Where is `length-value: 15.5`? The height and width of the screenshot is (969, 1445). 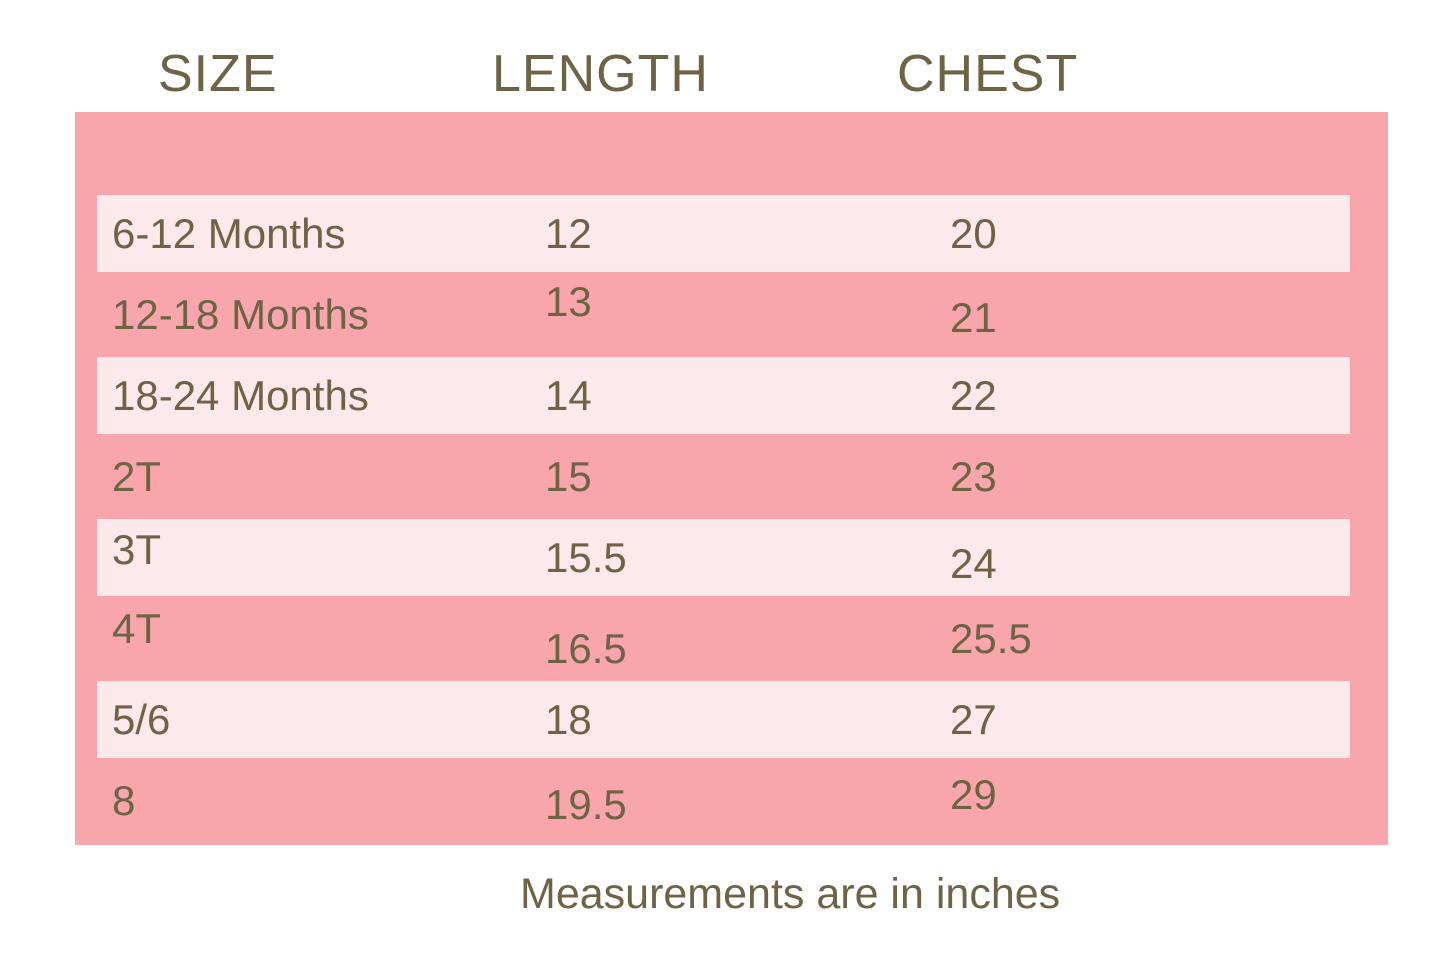 length-value: 15.5 is located at coordinates (586, 557).